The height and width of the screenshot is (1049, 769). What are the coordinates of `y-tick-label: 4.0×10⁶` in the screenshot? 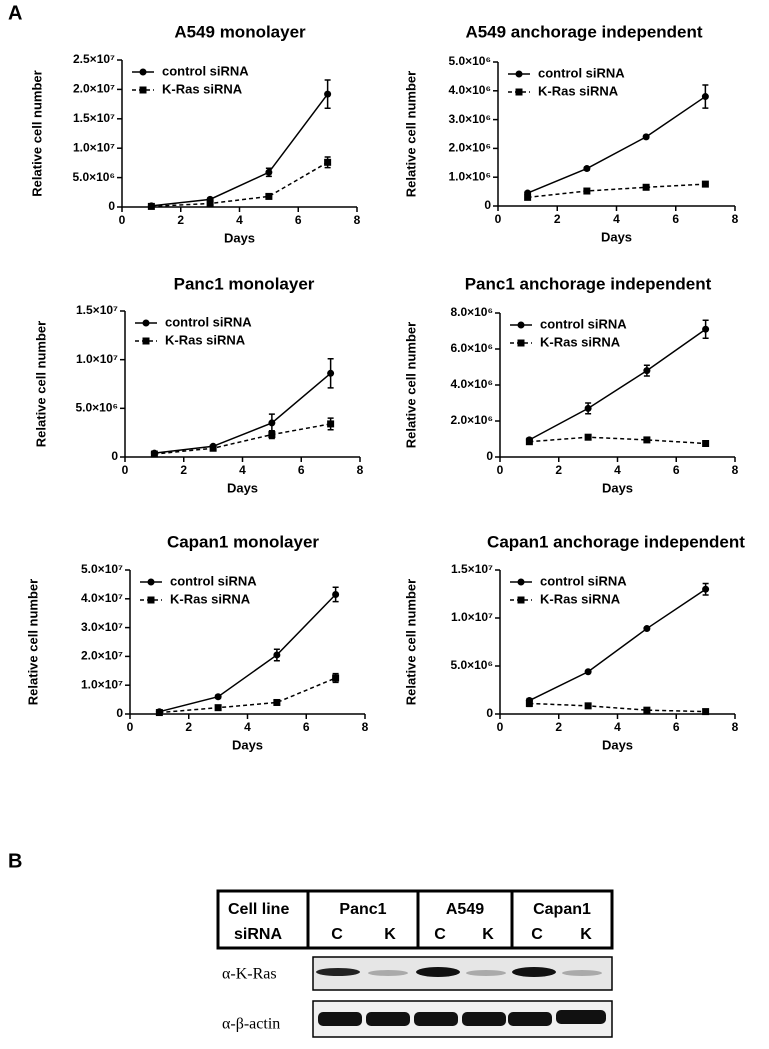 It's located at (471, 384).